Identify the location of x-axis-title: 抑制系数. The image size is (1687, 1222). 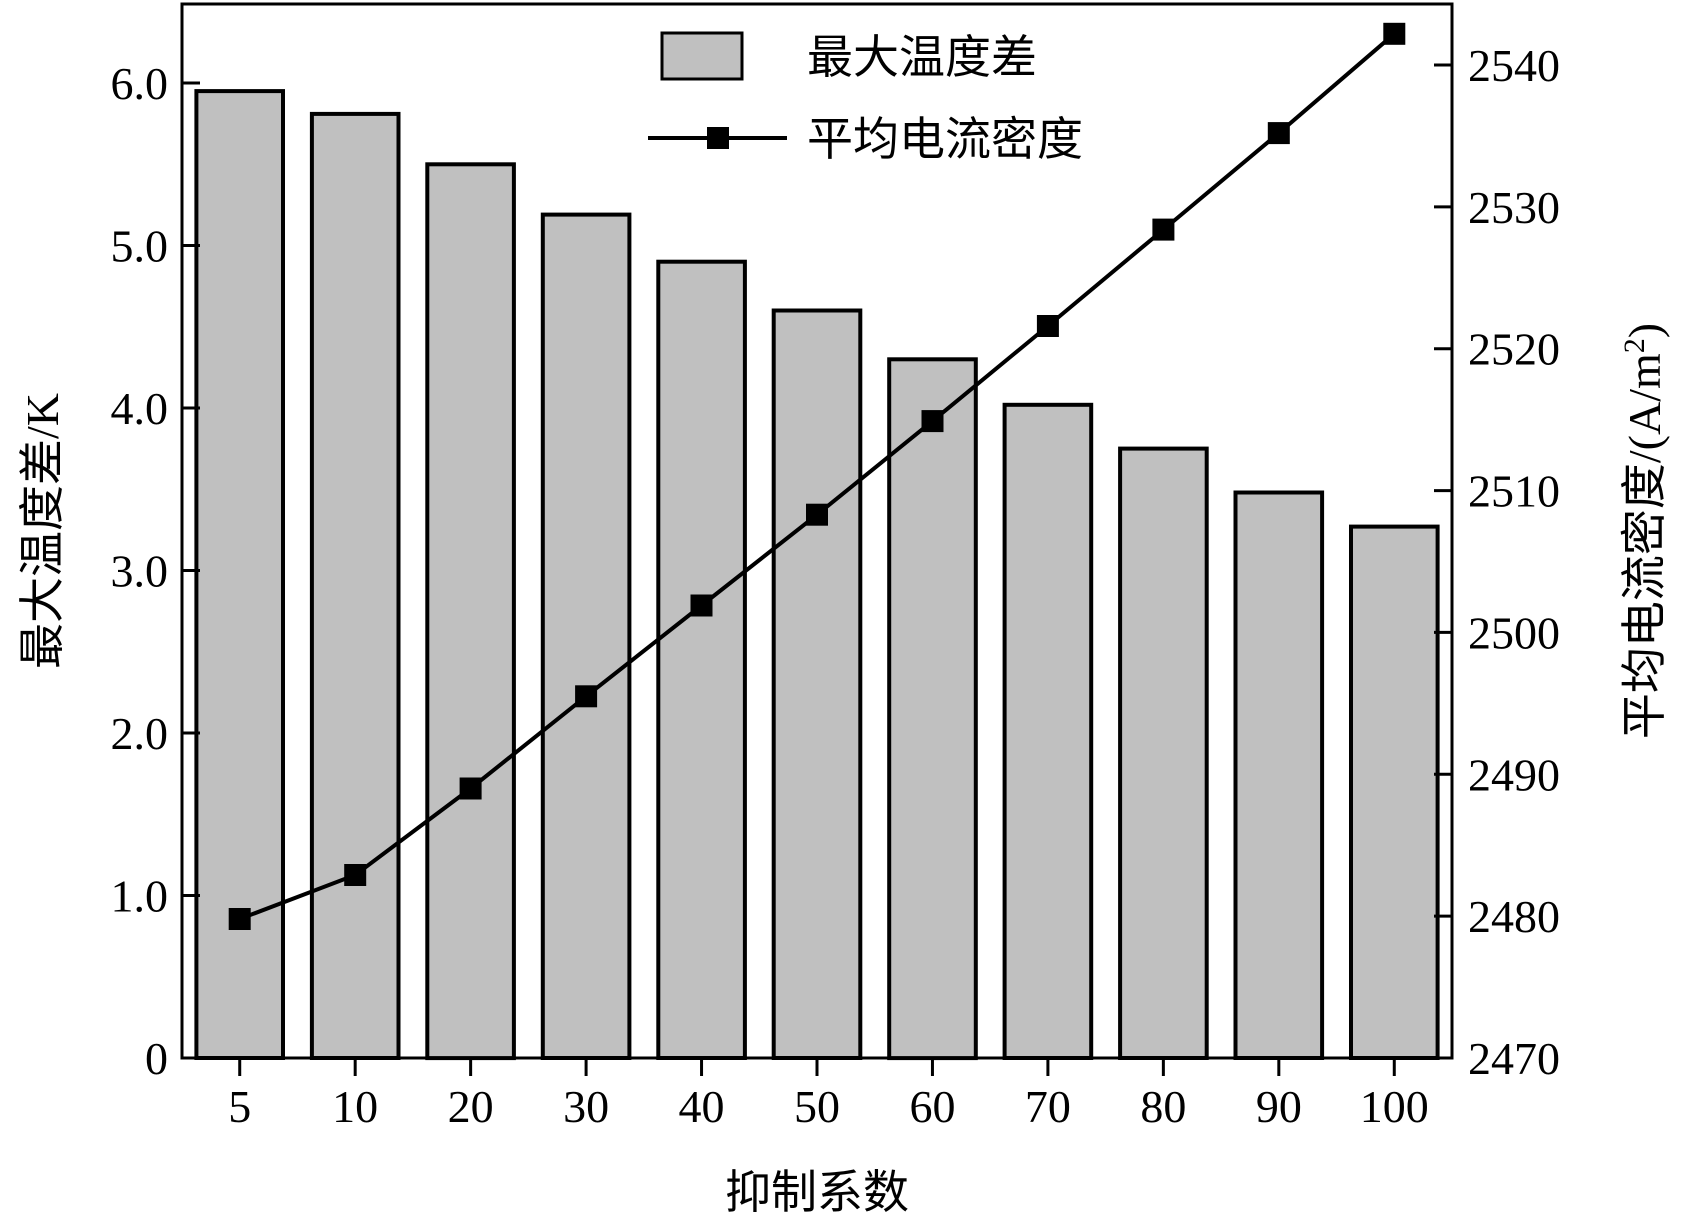
(817, 1192).